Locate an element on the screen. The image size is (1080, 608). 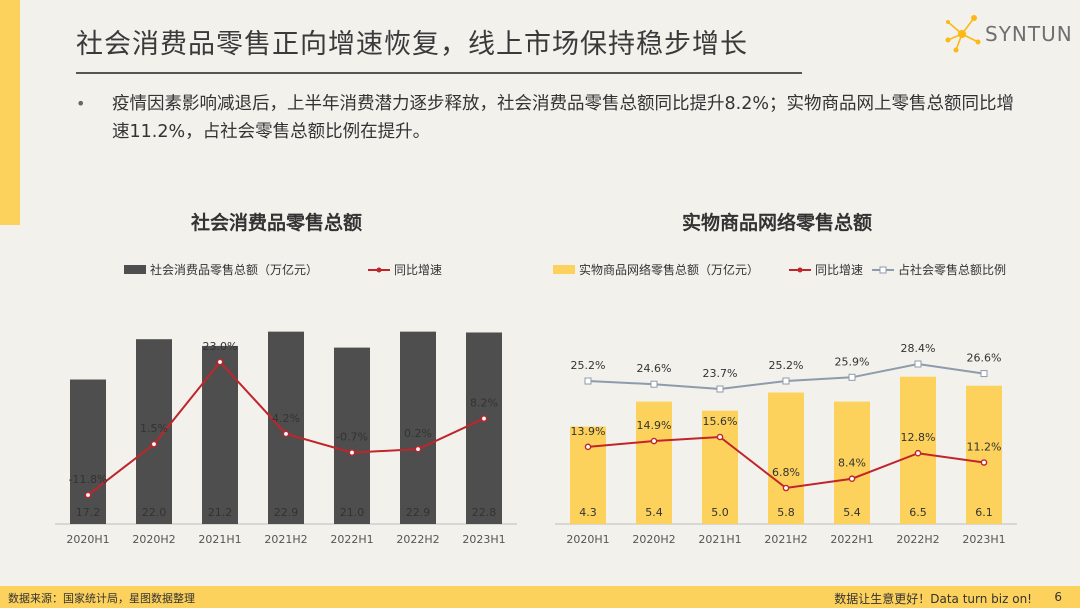
syntun-logo-icon is located at coordinates (963, 34).